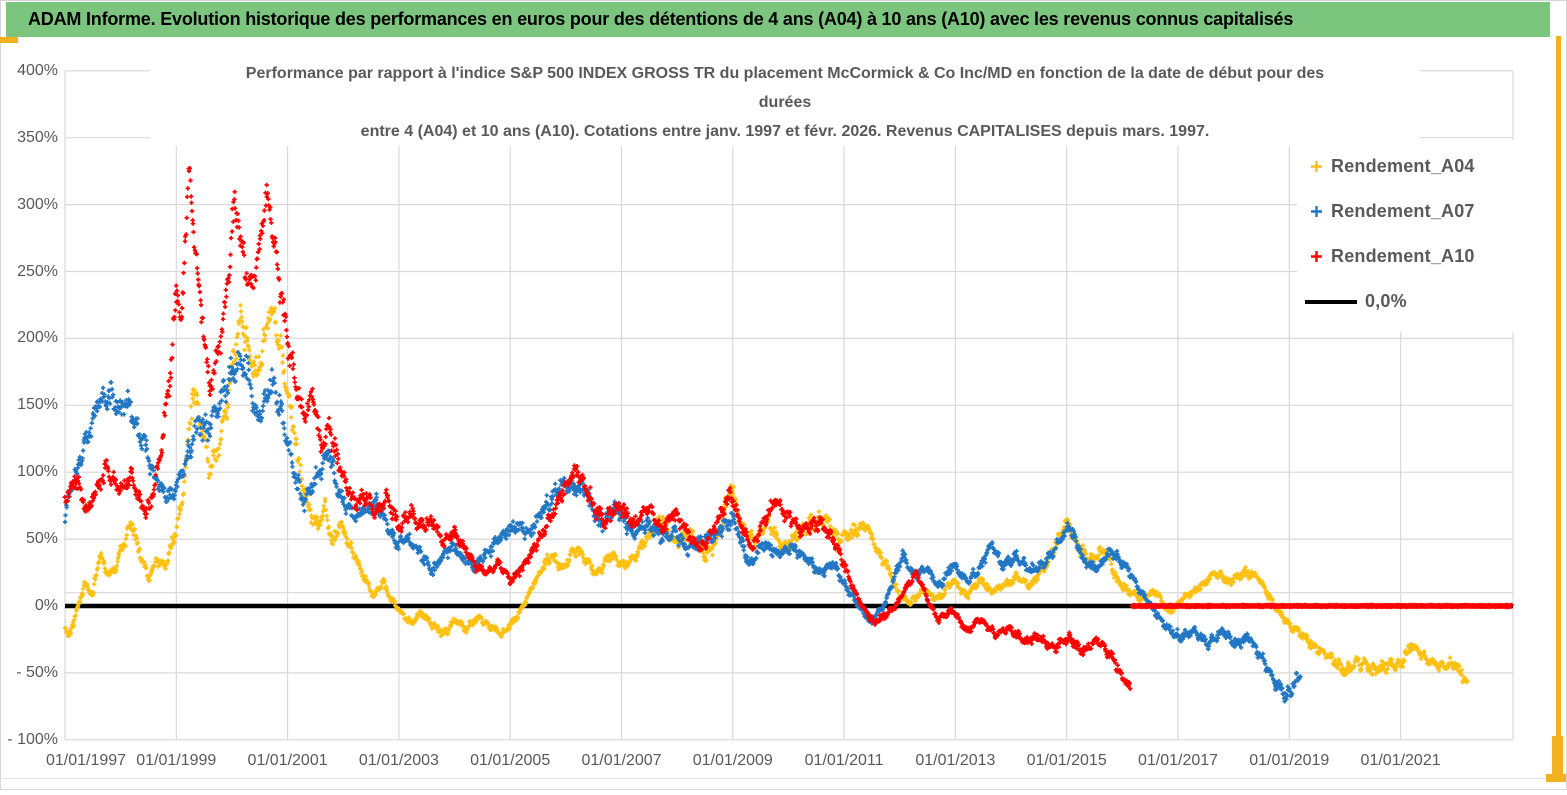 This screenshot has height=795, width=1567. Describe the element at coordinates (1331, 301) in the screenshot. I see `zero-line-icon` at that location.